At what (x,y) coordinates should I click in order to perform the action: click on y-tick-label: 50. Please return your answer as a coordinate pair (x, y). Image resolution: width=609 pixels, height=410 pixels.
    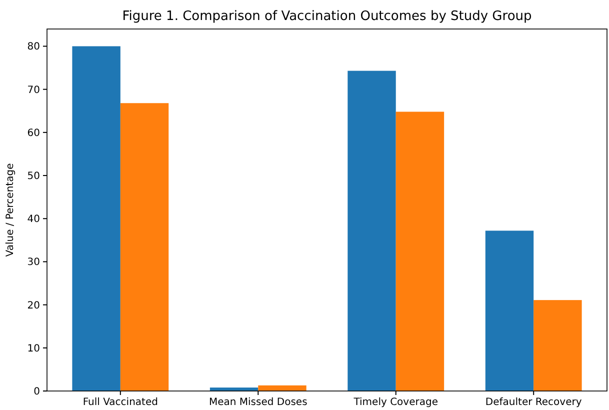
    Looking at the image, I should click on (33, 176).